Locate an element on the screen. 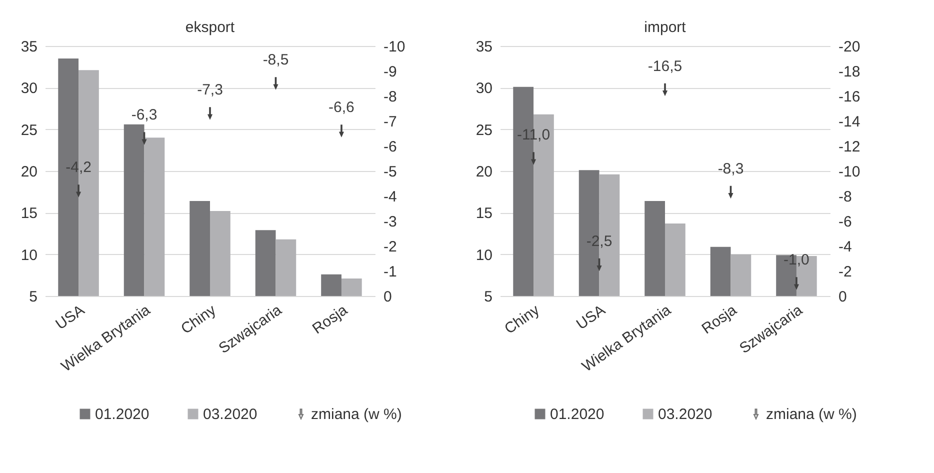 Image resolution: width=934 pixels, height=473 pixels. y2-tick-label: -12 is located at coordinates (849, 147).